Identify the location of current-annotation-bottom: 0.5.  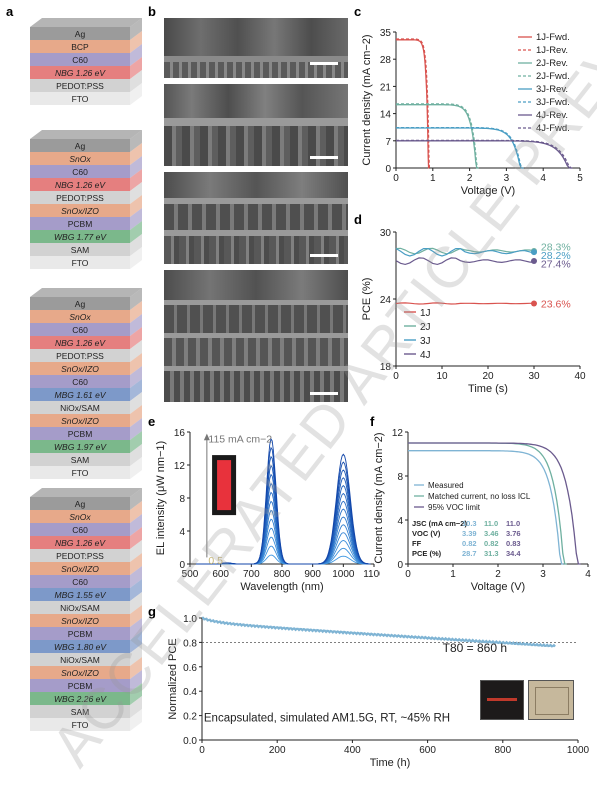
(215, 561).